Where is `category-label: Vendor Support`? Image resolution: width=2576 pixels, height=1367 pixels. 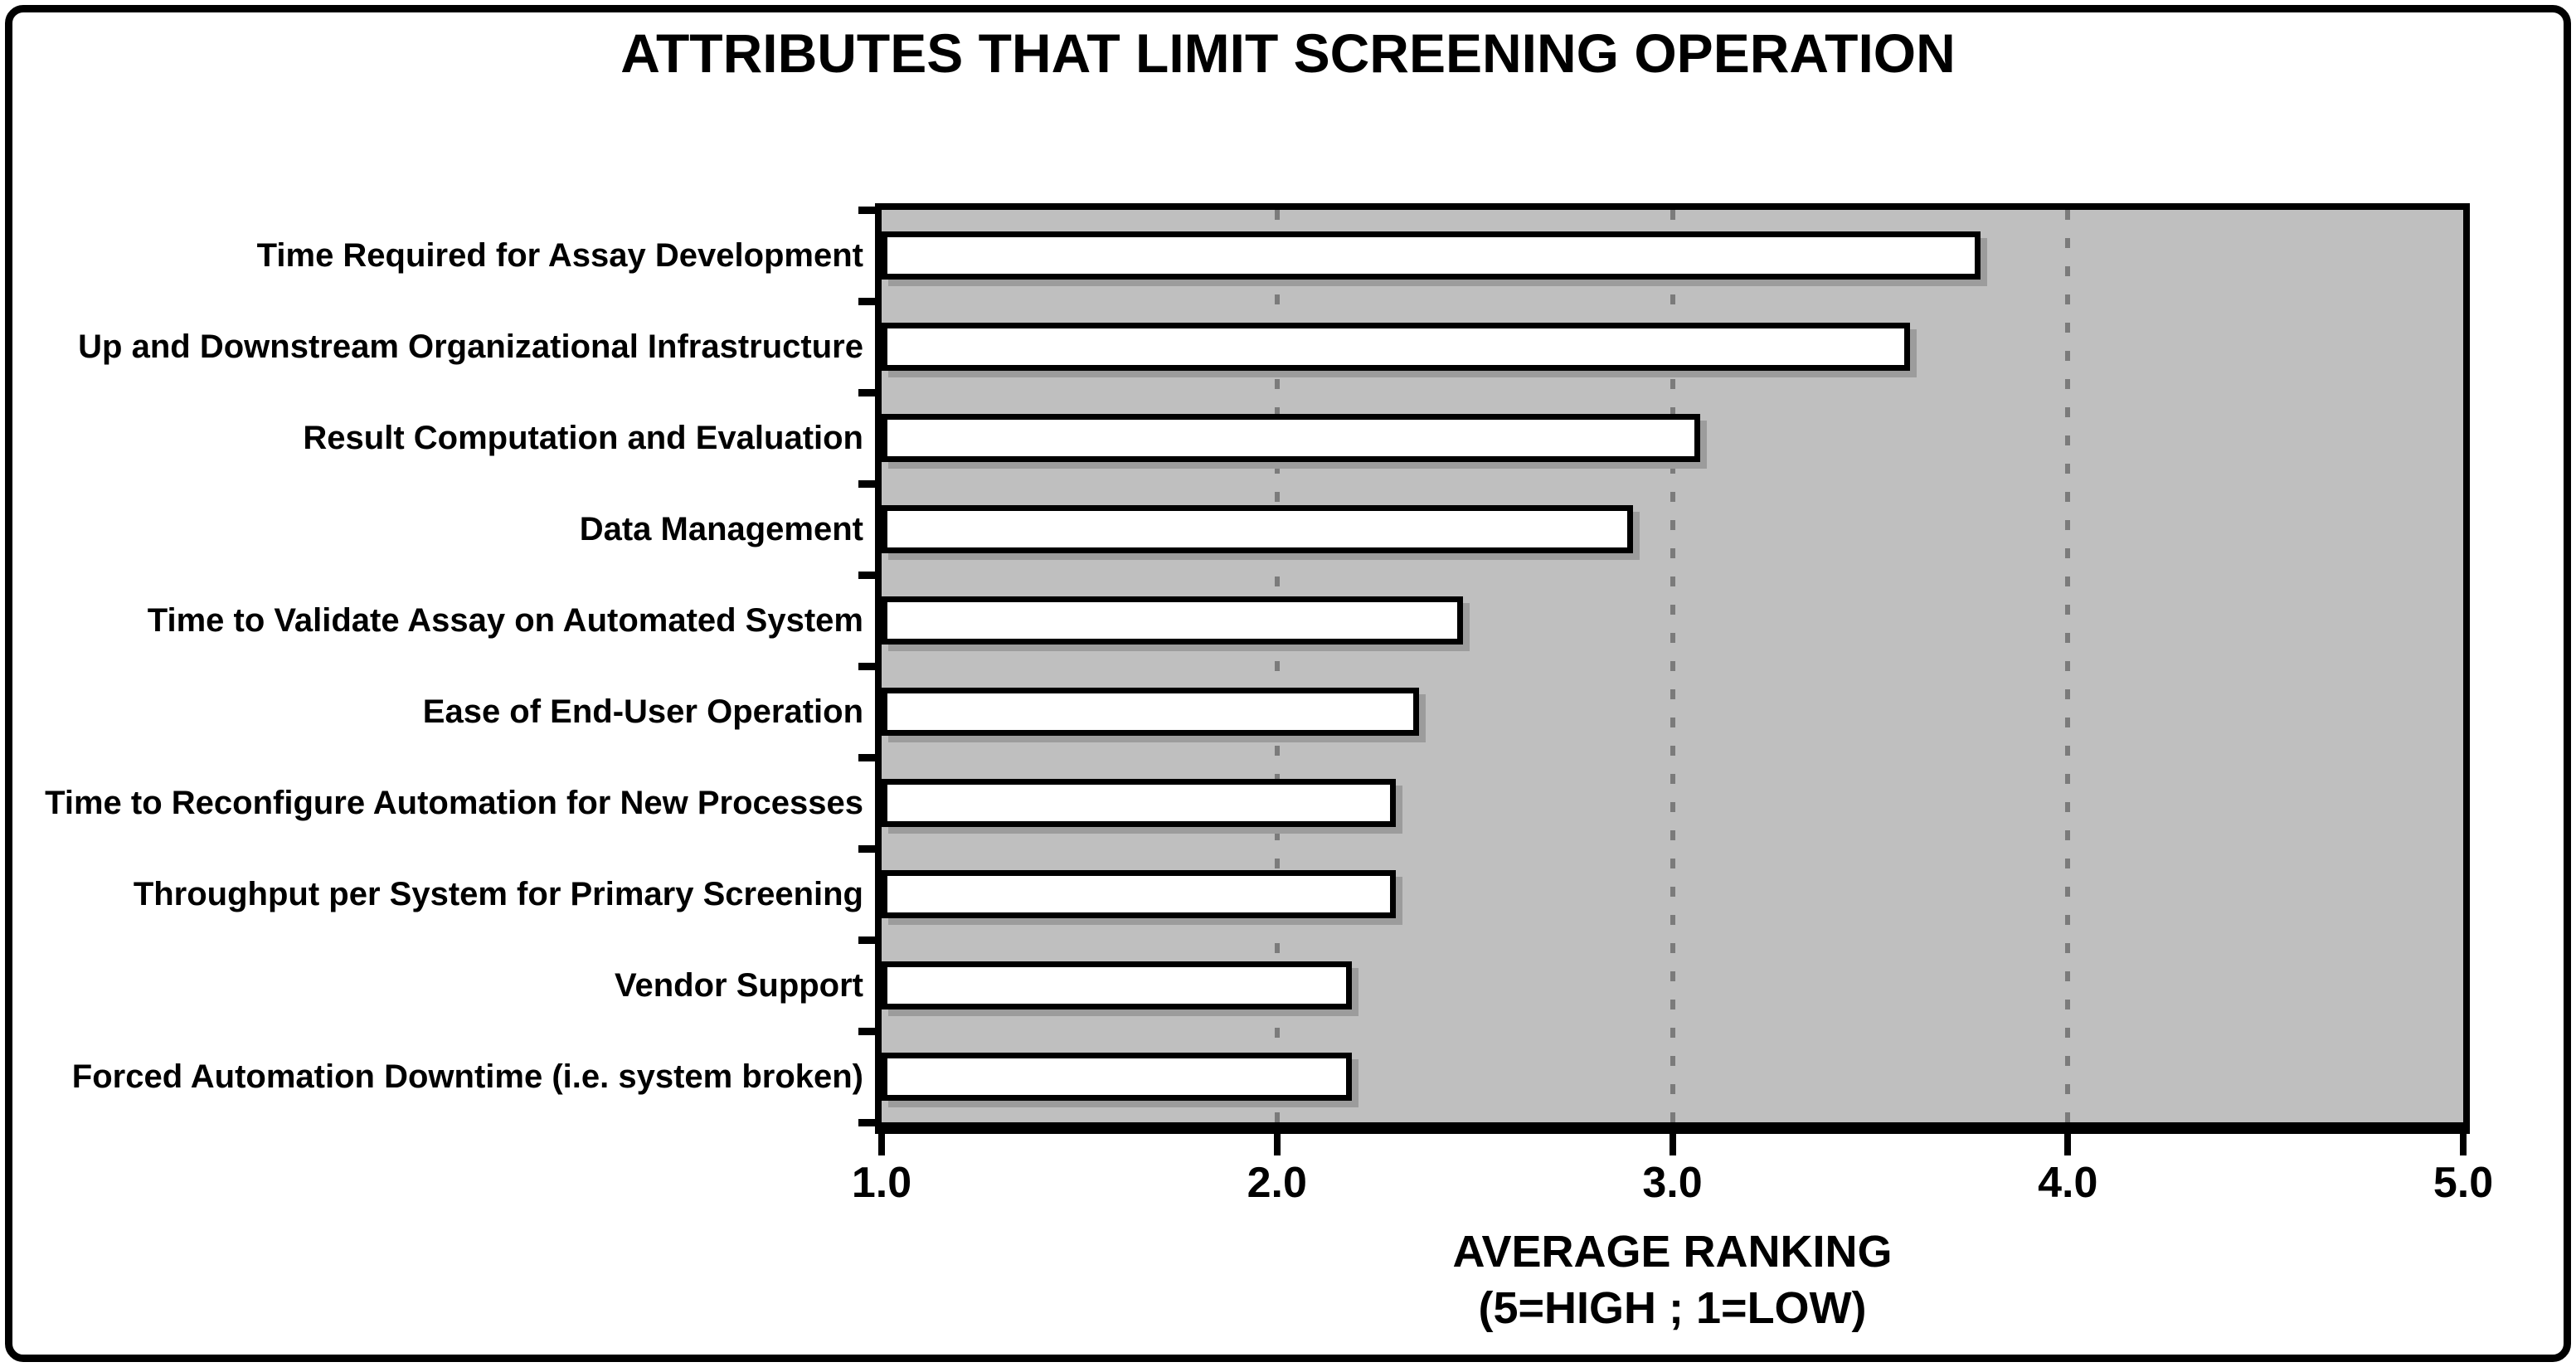
category-label: Vendor Support is located at coordinates (739, 985).